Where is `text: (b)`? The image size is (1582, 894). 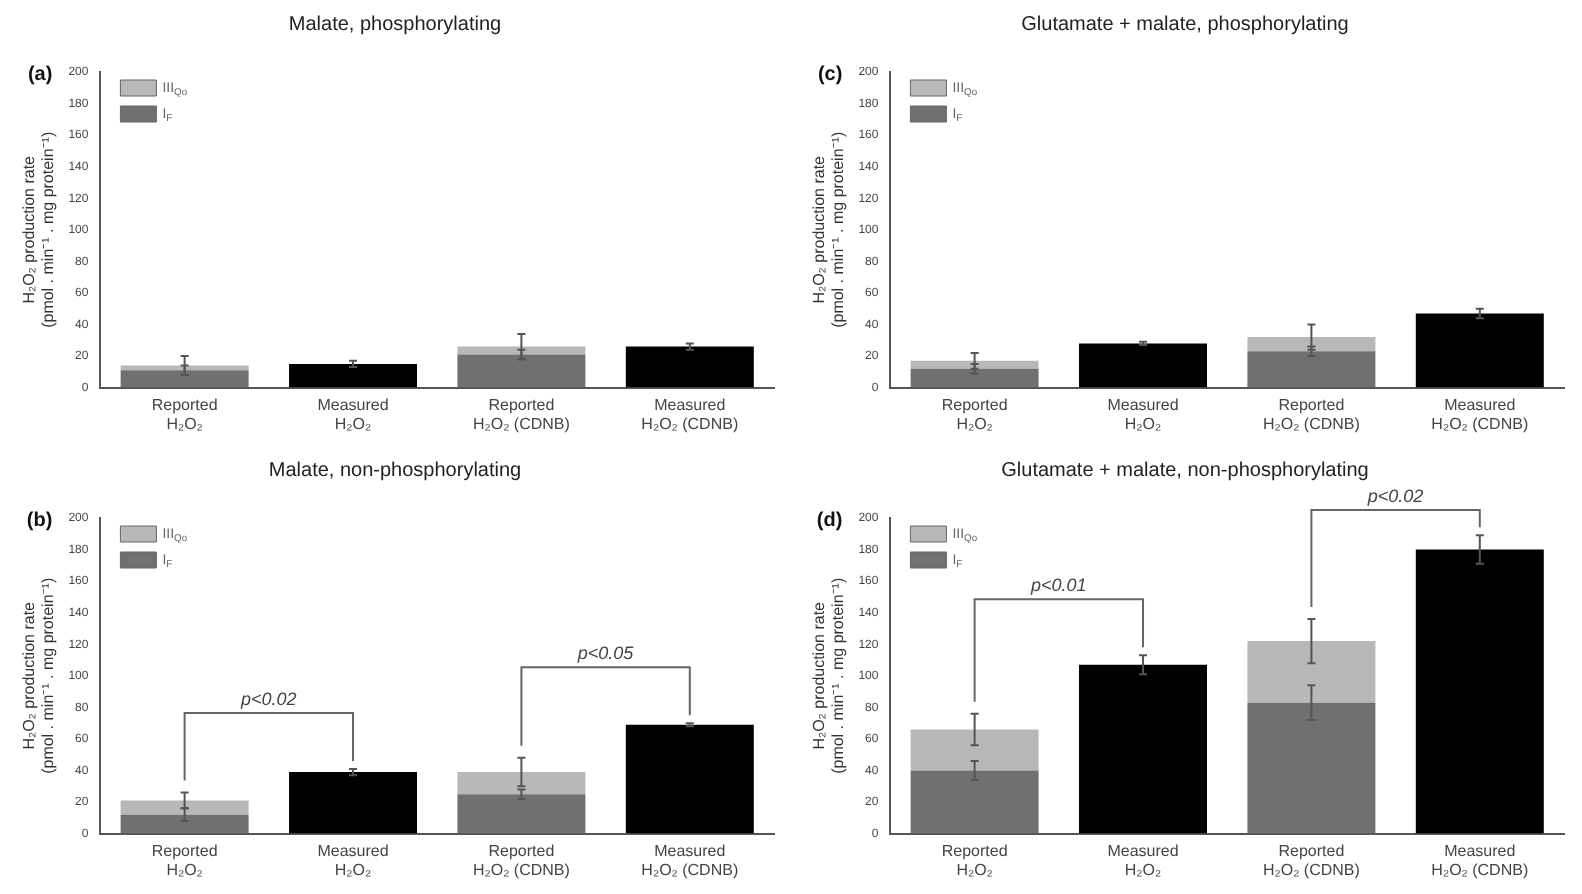 text: (b) is located at coordinates (39, 520).